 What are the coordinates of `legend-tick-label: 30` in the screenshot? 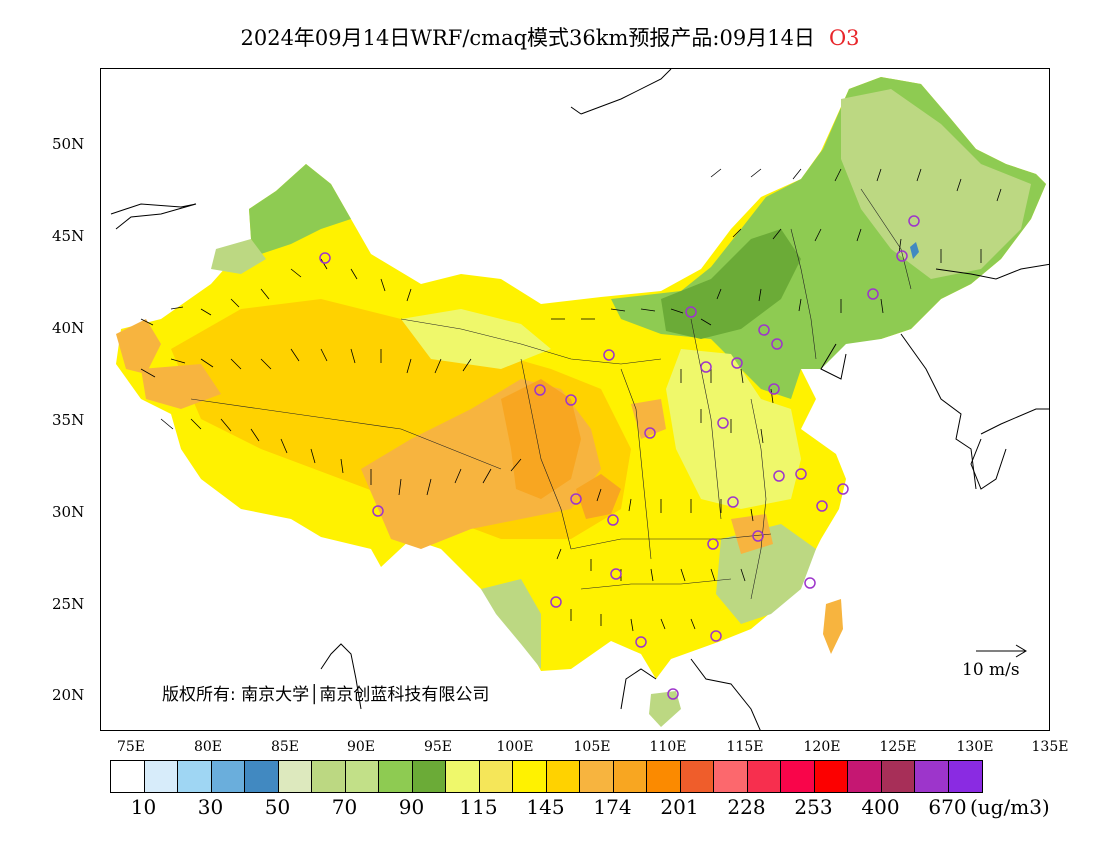 It's located at (210, 807).